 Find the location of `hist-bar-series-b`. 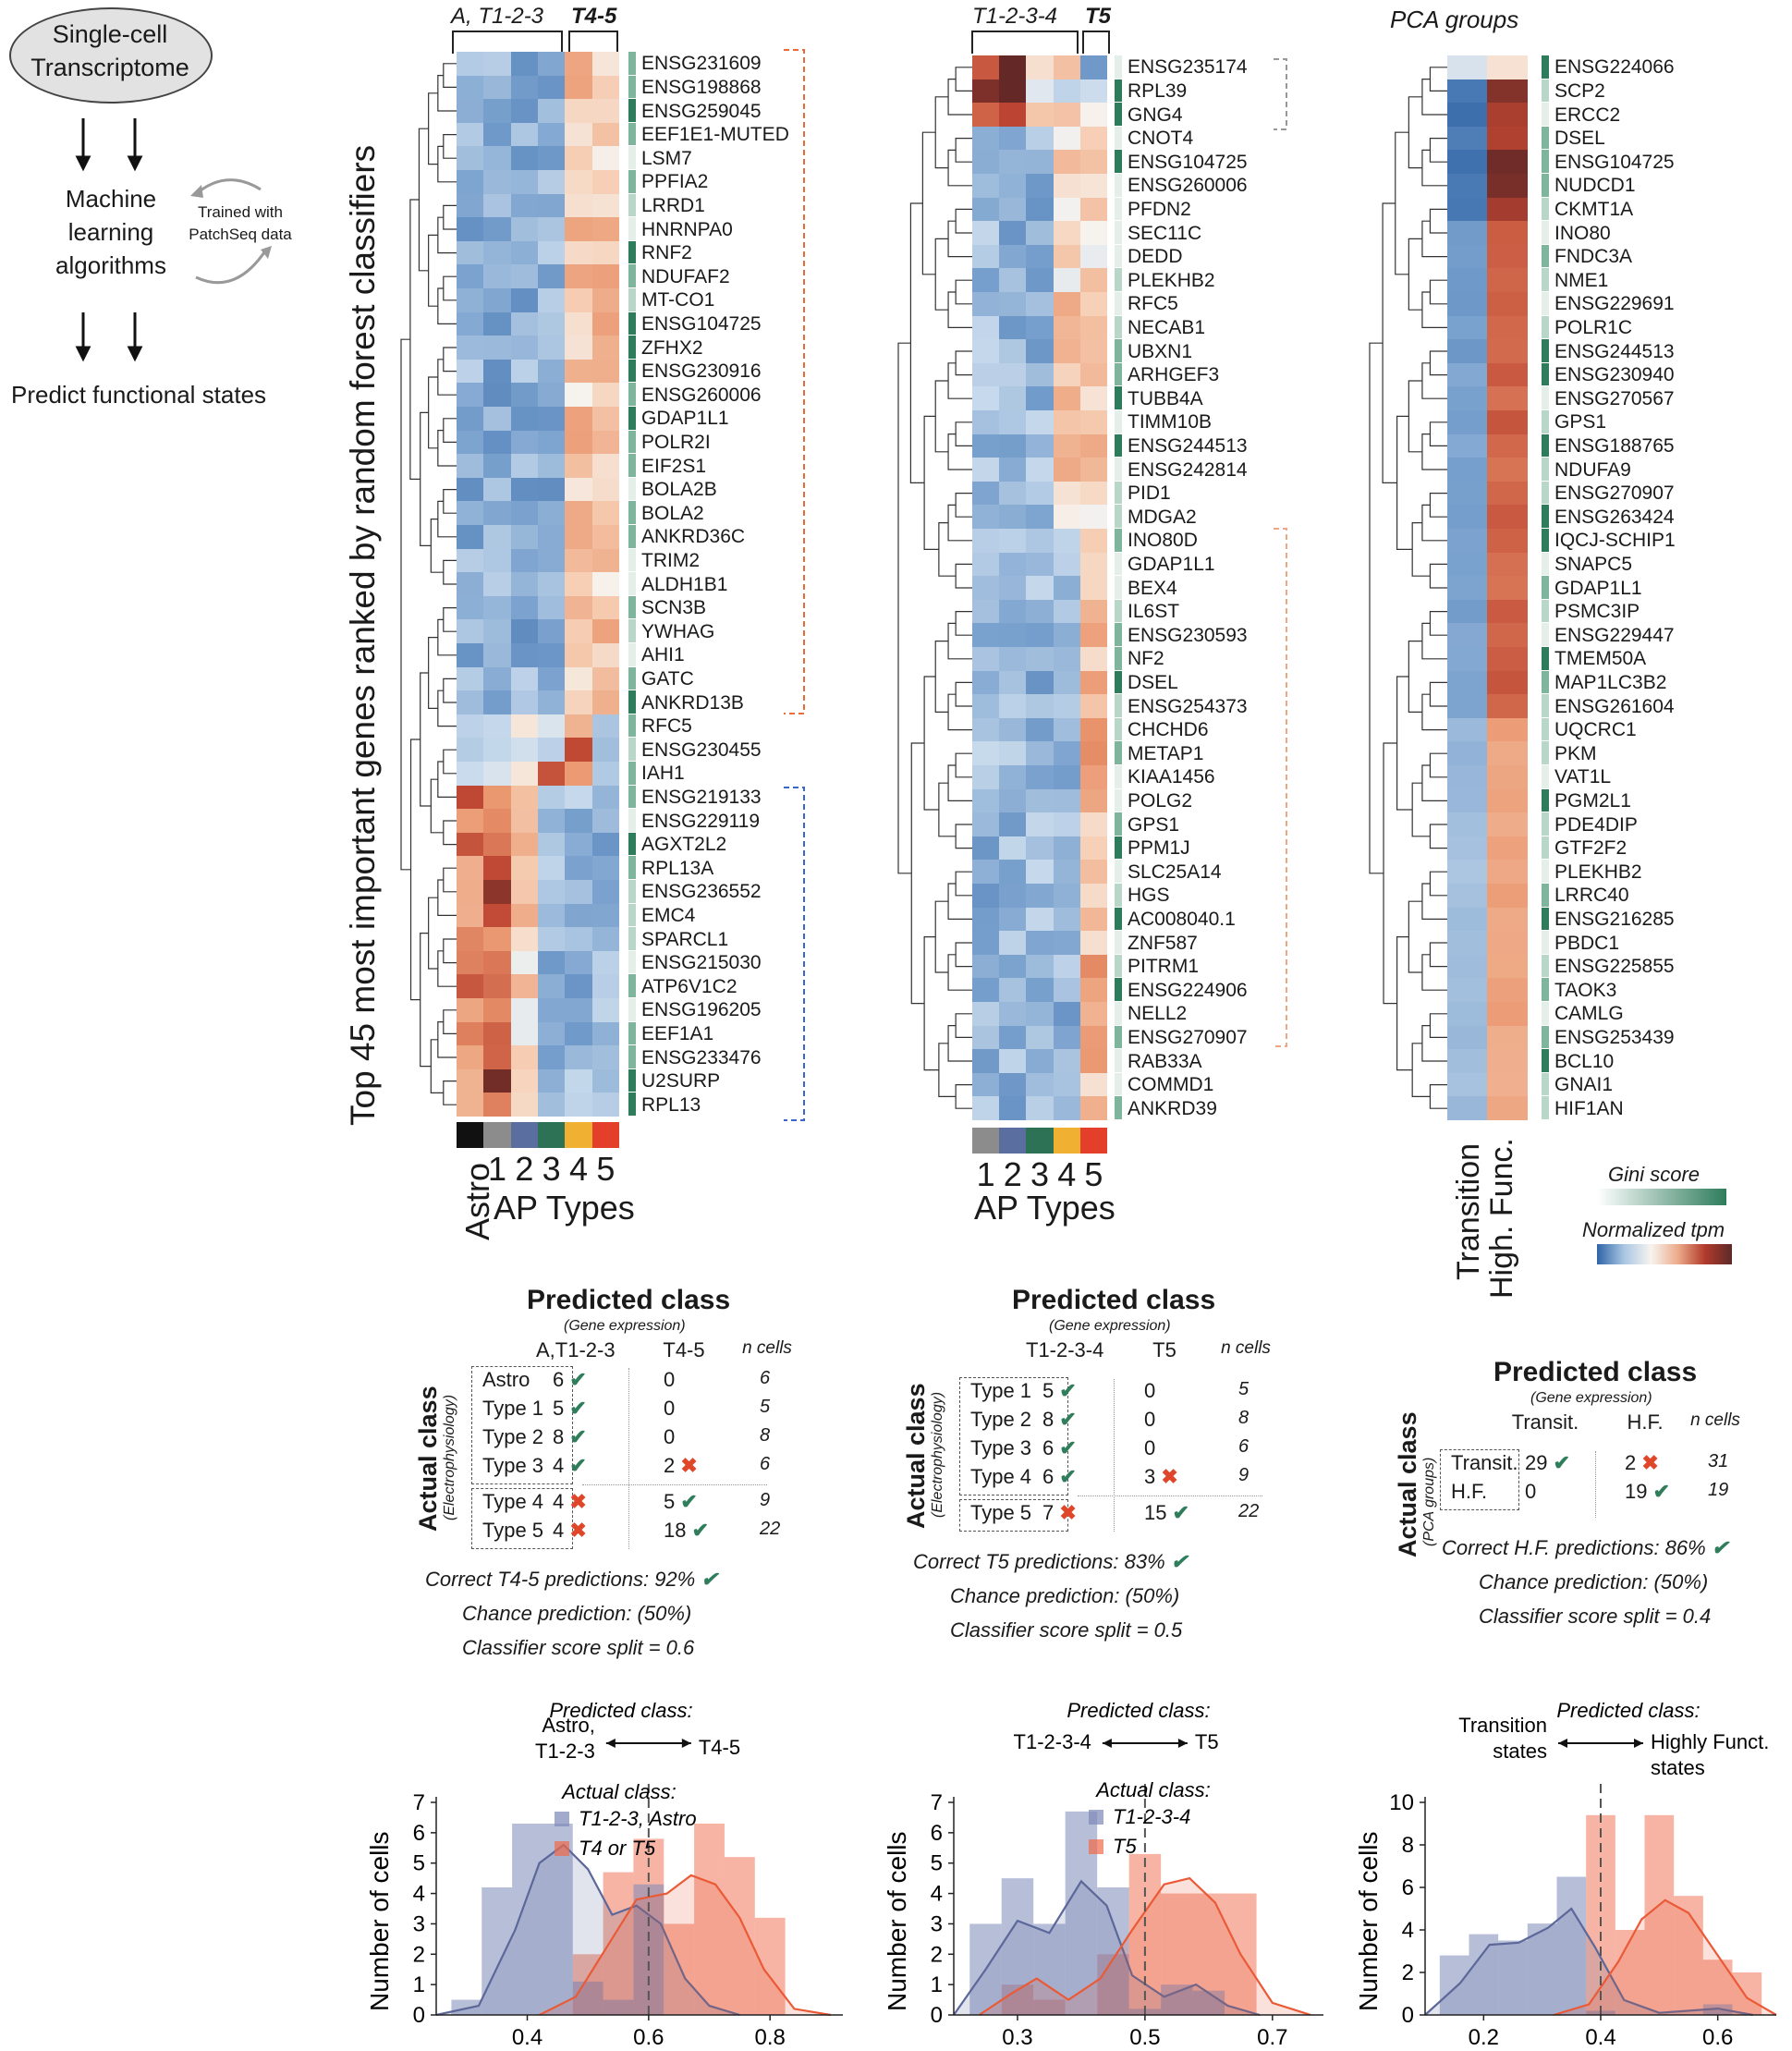

hist-bar-series-b is located at coordinates (709, 1920).